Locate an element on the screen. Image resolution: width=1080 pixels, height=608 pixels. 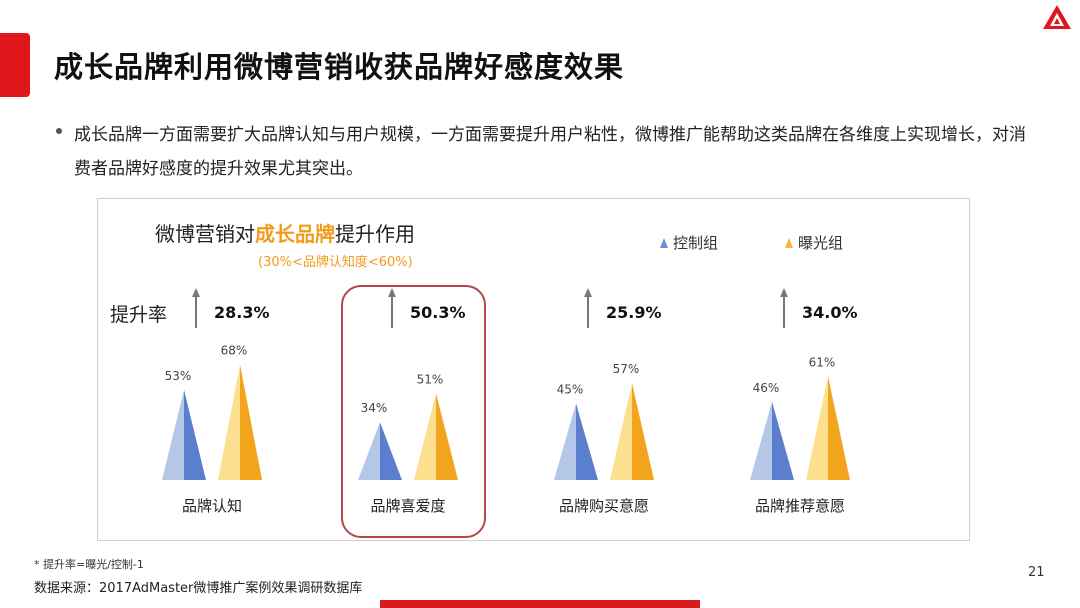
data-label-1-2: 57% is located at coordinates (626, 369).